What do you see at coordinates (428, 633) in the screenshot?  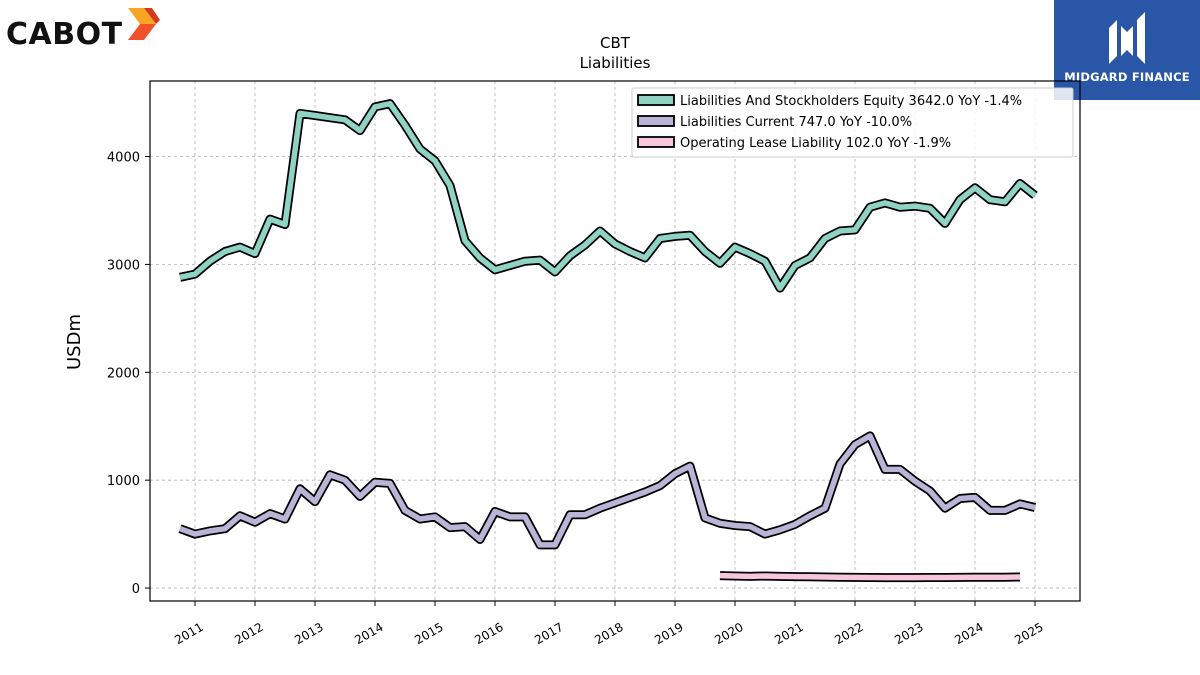 I see `x-tick-label: 2015` at bounding box center [428, 633].